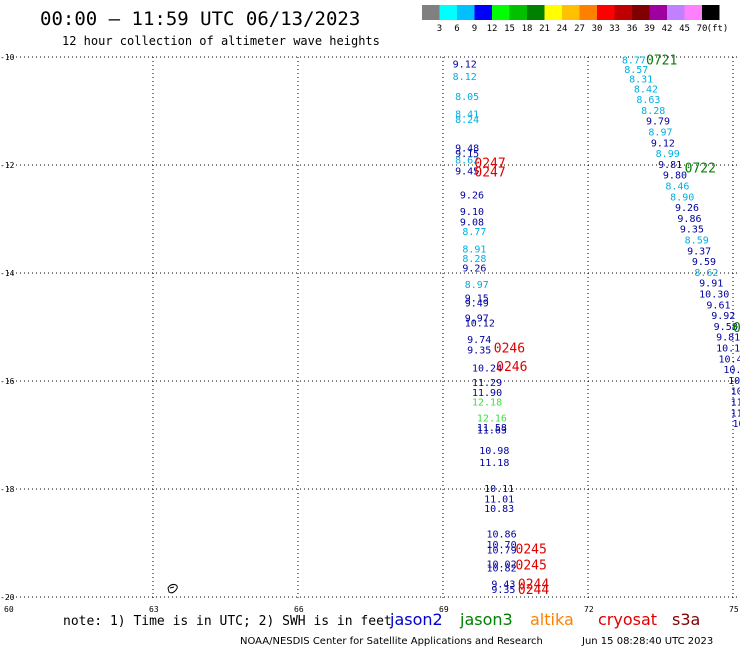  What do you see at coordinates (668, 154) in the screenshot?
I see `wave-height-value: 8.99` at bounding box center [668, 154].